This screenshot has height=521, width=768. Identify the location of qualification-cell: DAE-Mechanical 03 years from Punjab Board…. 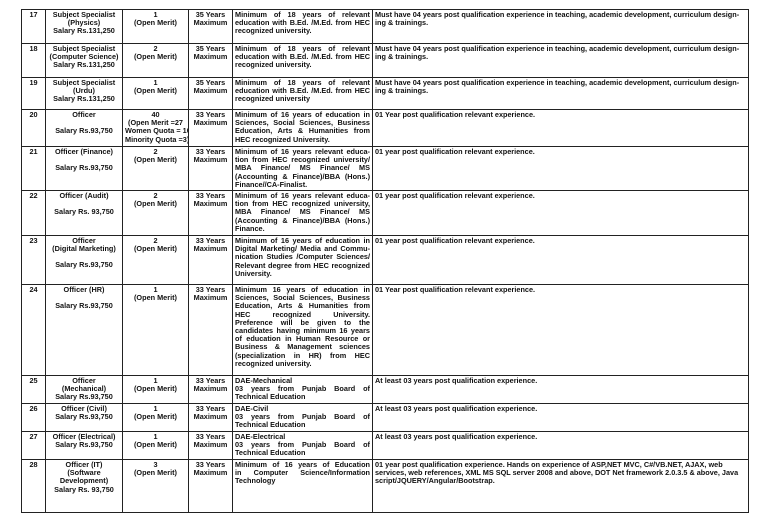
(302, 390).